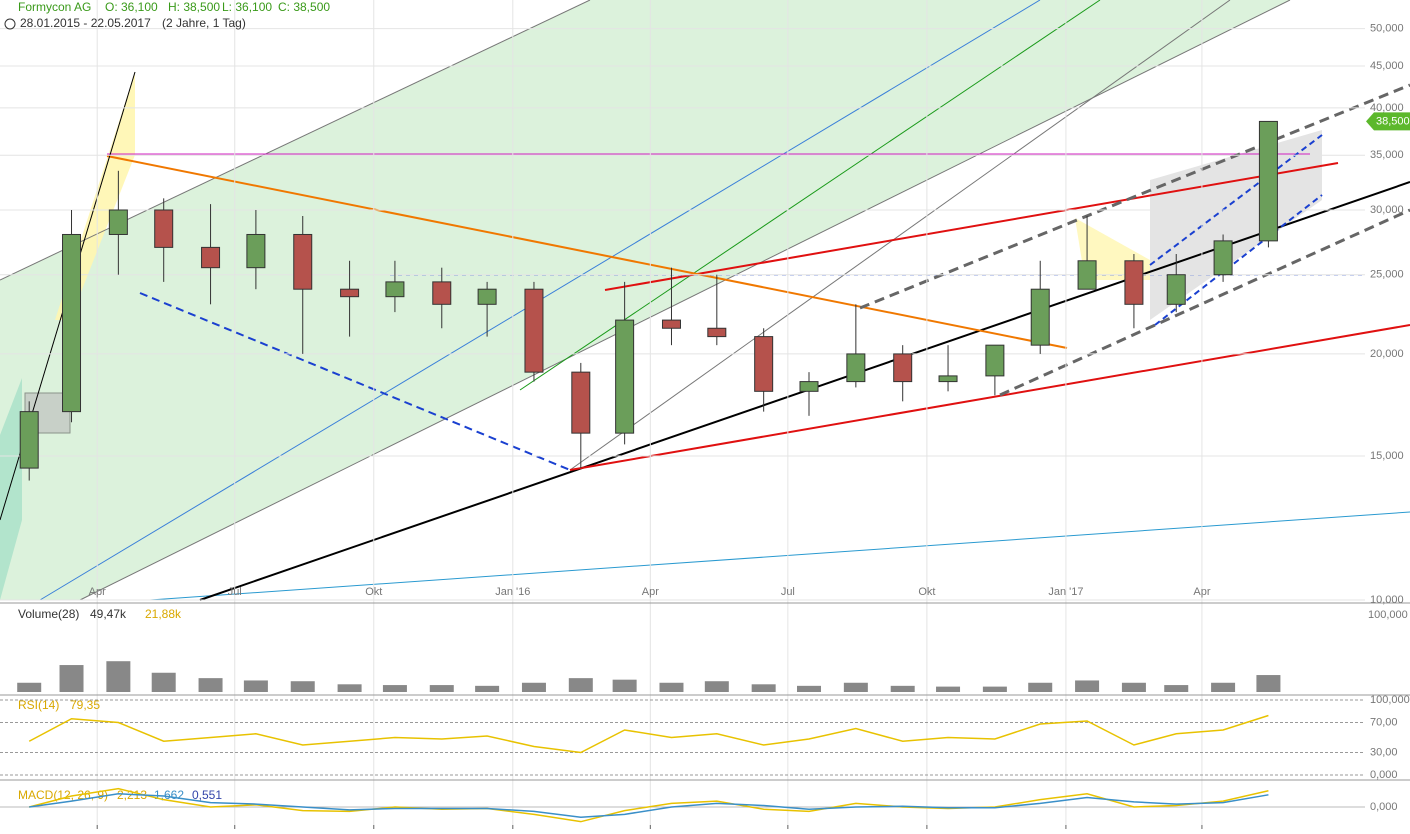  Describe the element at coordinates (1393, 121) in the screenshot. I see `price-badge-label: 38,500` at that location.